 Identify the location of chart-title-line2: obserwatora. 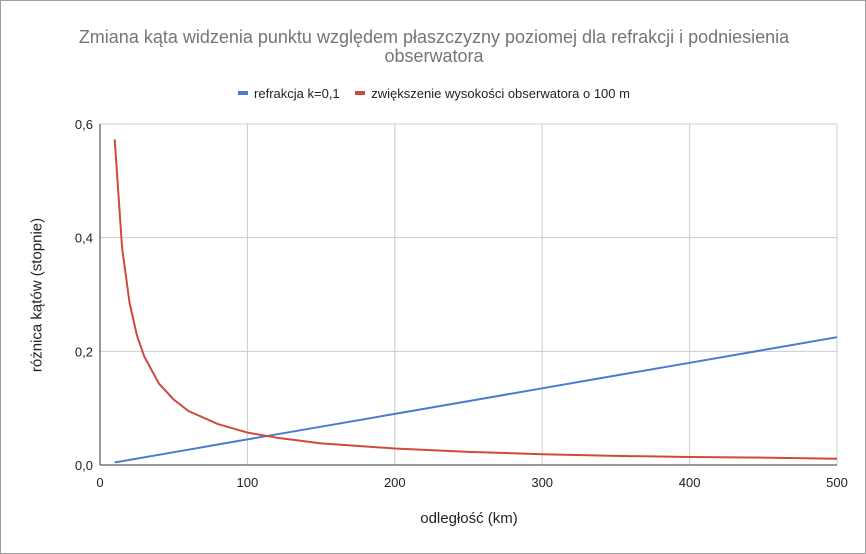
(434, 56).